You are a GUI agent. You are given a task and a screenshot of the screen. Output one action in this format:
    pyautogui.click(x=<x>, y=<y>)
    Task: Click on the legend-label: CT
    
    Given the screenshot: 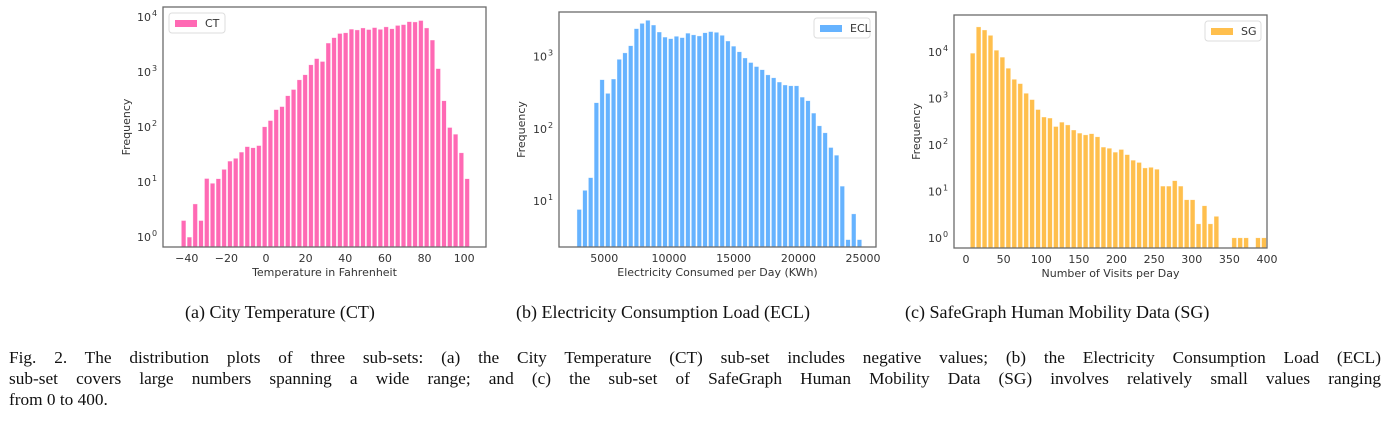 What is the action you would take?
    pyautogui.click(x=212, y=23)
    